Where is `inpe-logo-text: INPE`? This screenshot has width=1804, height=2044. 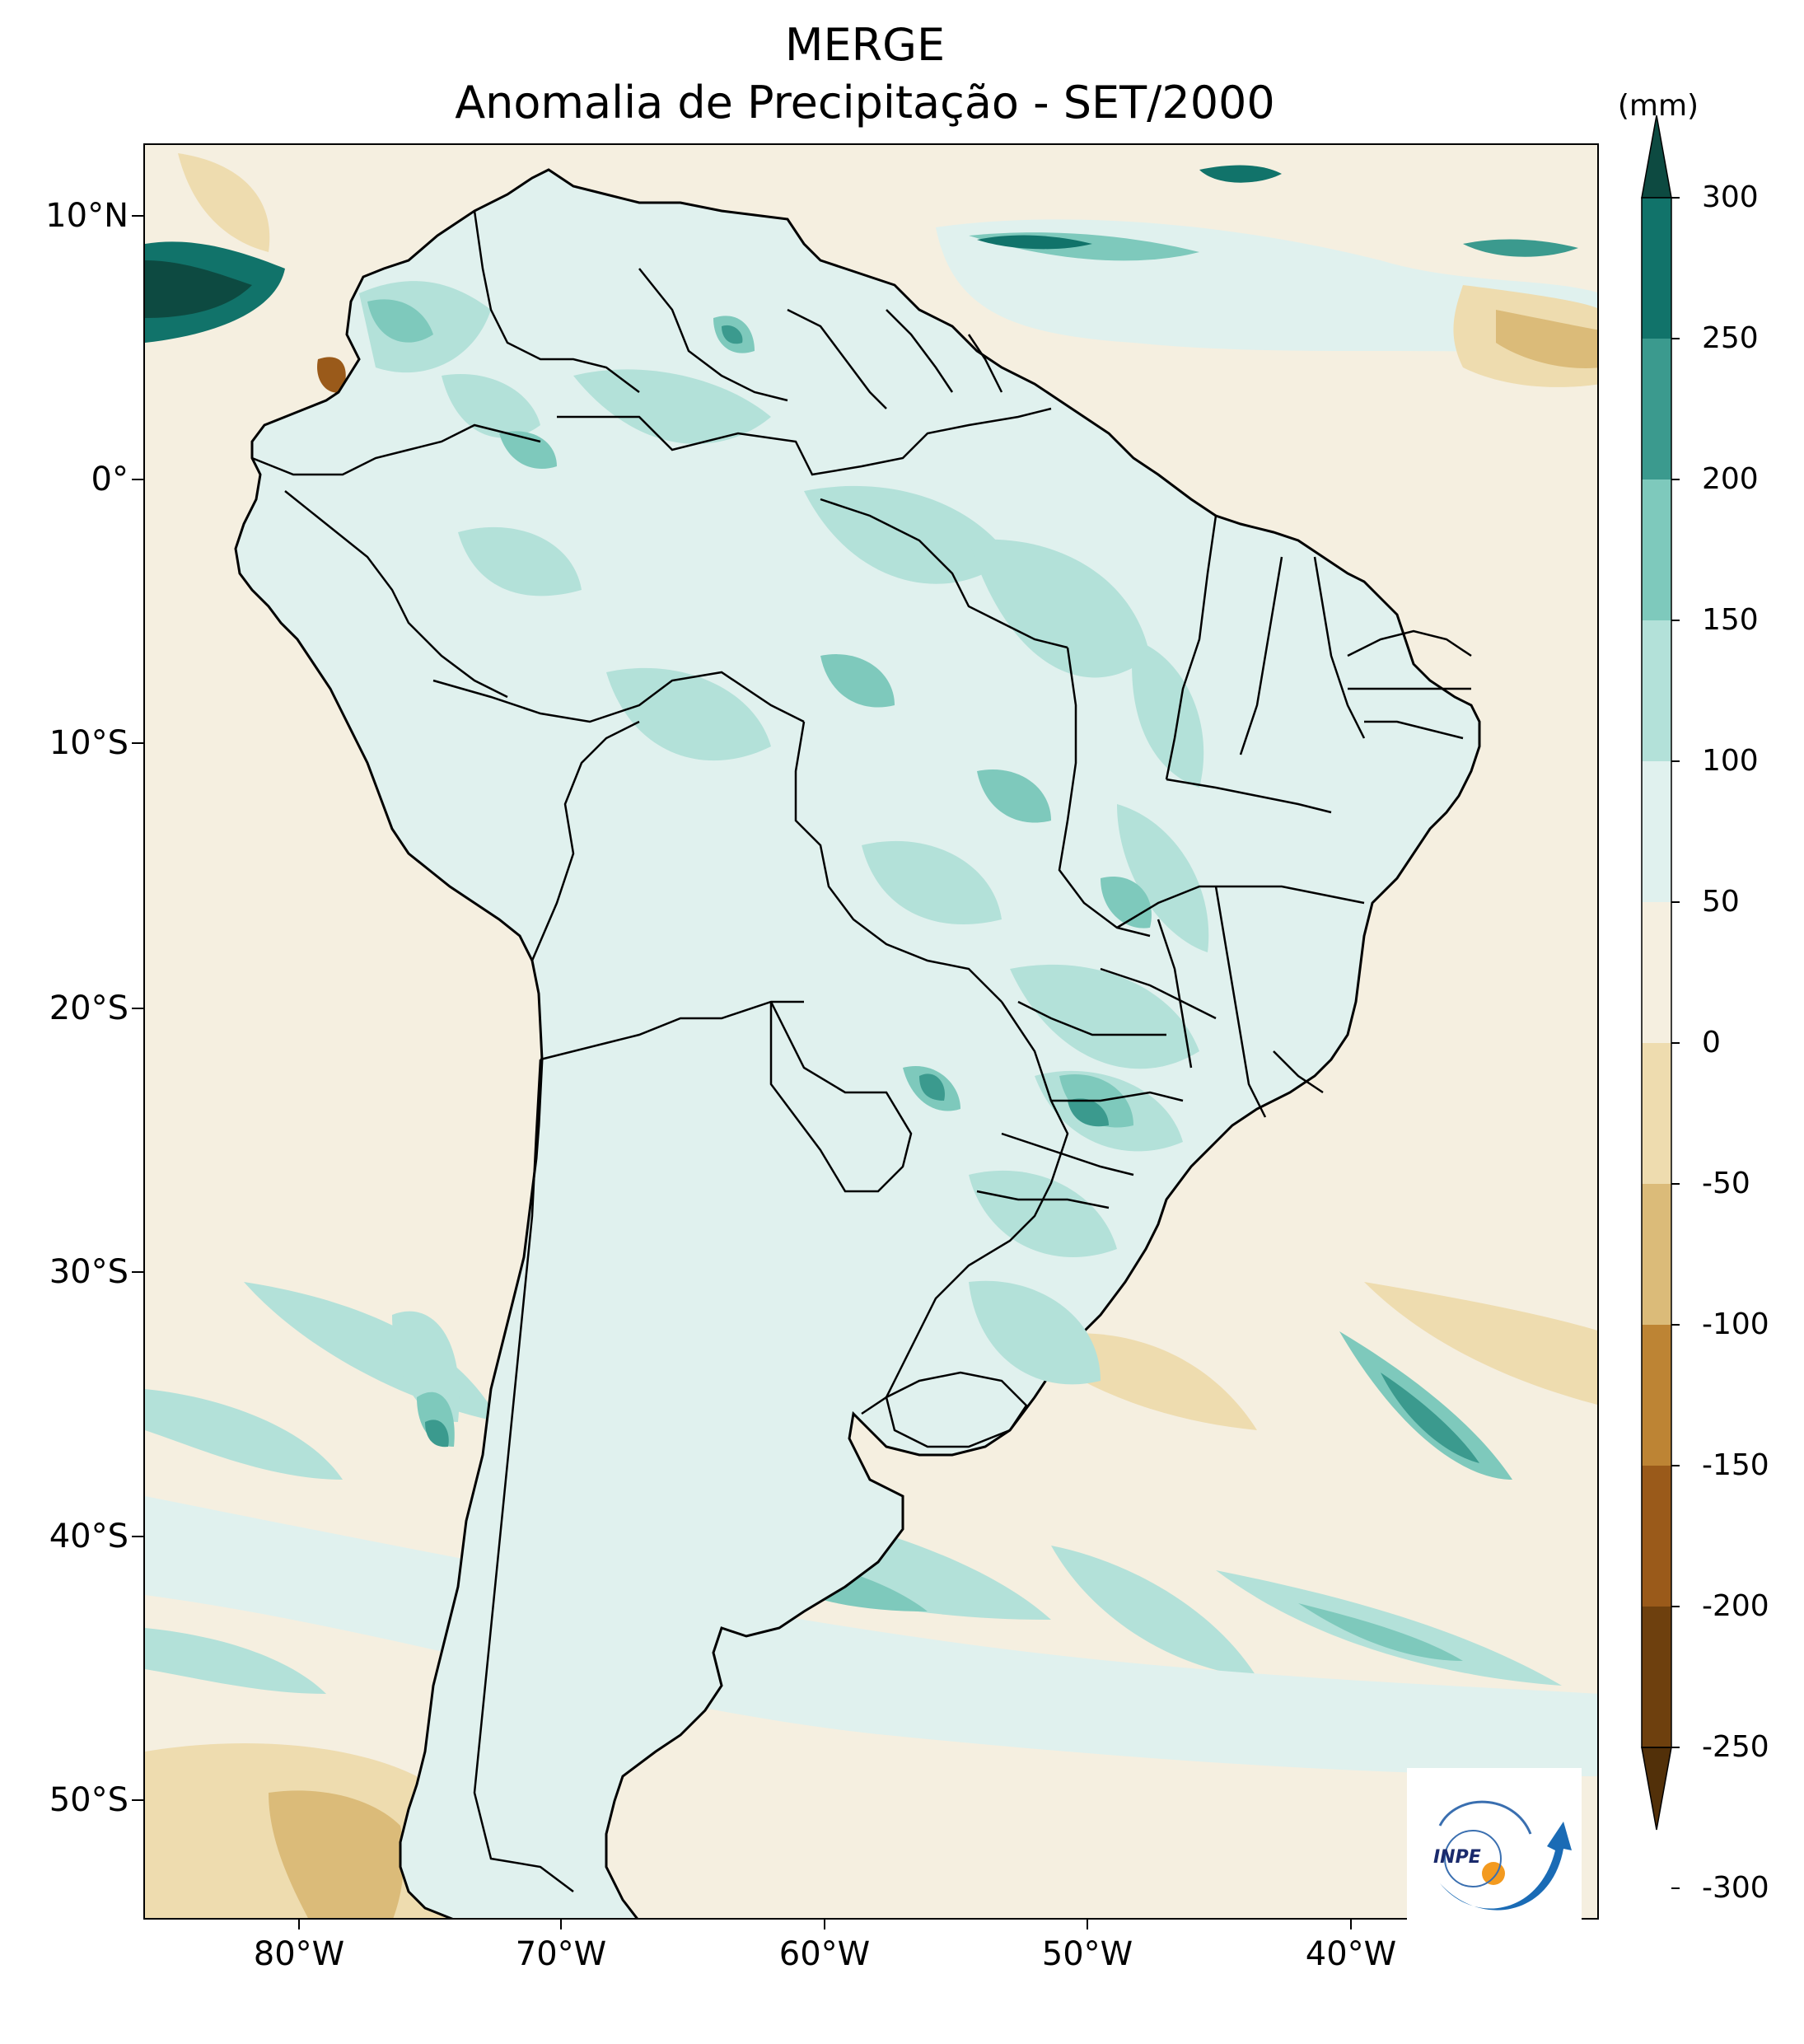
inpe-logo-text: INPE is located at coordinates (1457, 1857).